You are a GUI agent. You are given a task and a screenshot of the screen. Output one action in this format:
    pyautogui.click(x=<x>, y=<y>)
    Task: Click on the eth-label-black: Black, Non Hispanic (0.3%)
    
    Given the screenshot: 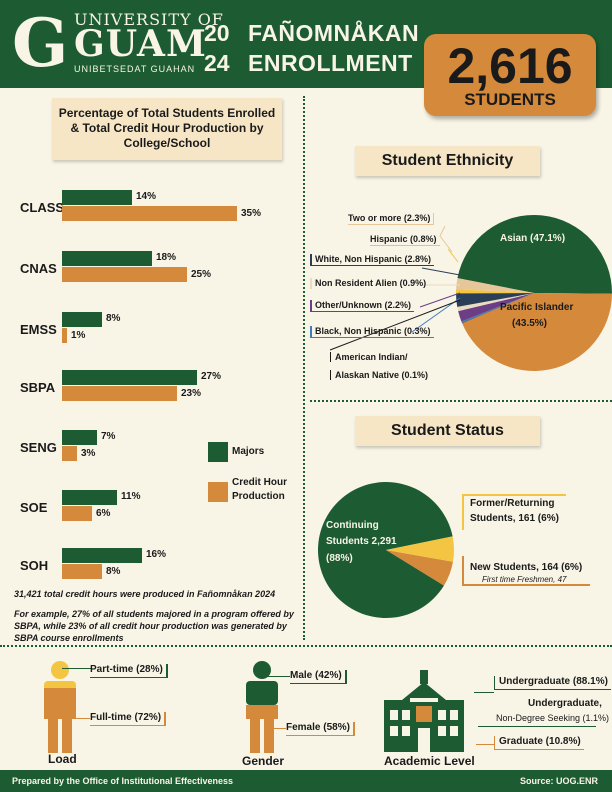 What is the action you would take?
    pyautogui.click(x=372, y=332)
    